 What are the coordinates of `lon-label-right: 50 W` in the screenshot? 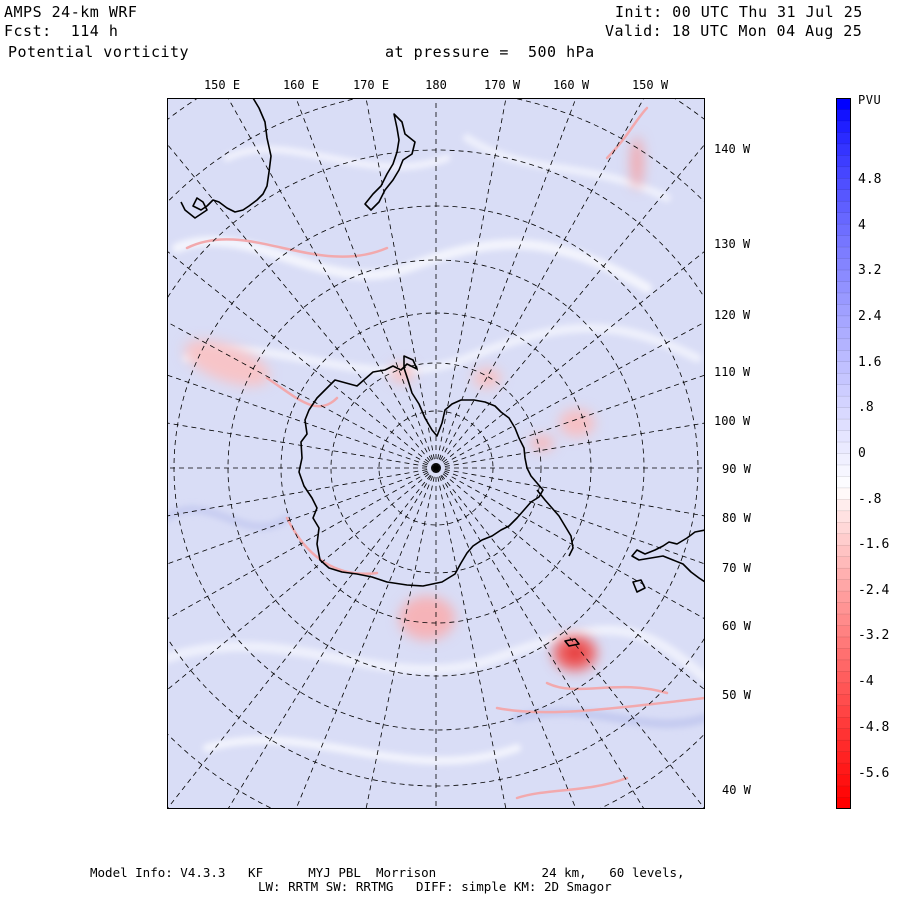 It's located at (736, 695).